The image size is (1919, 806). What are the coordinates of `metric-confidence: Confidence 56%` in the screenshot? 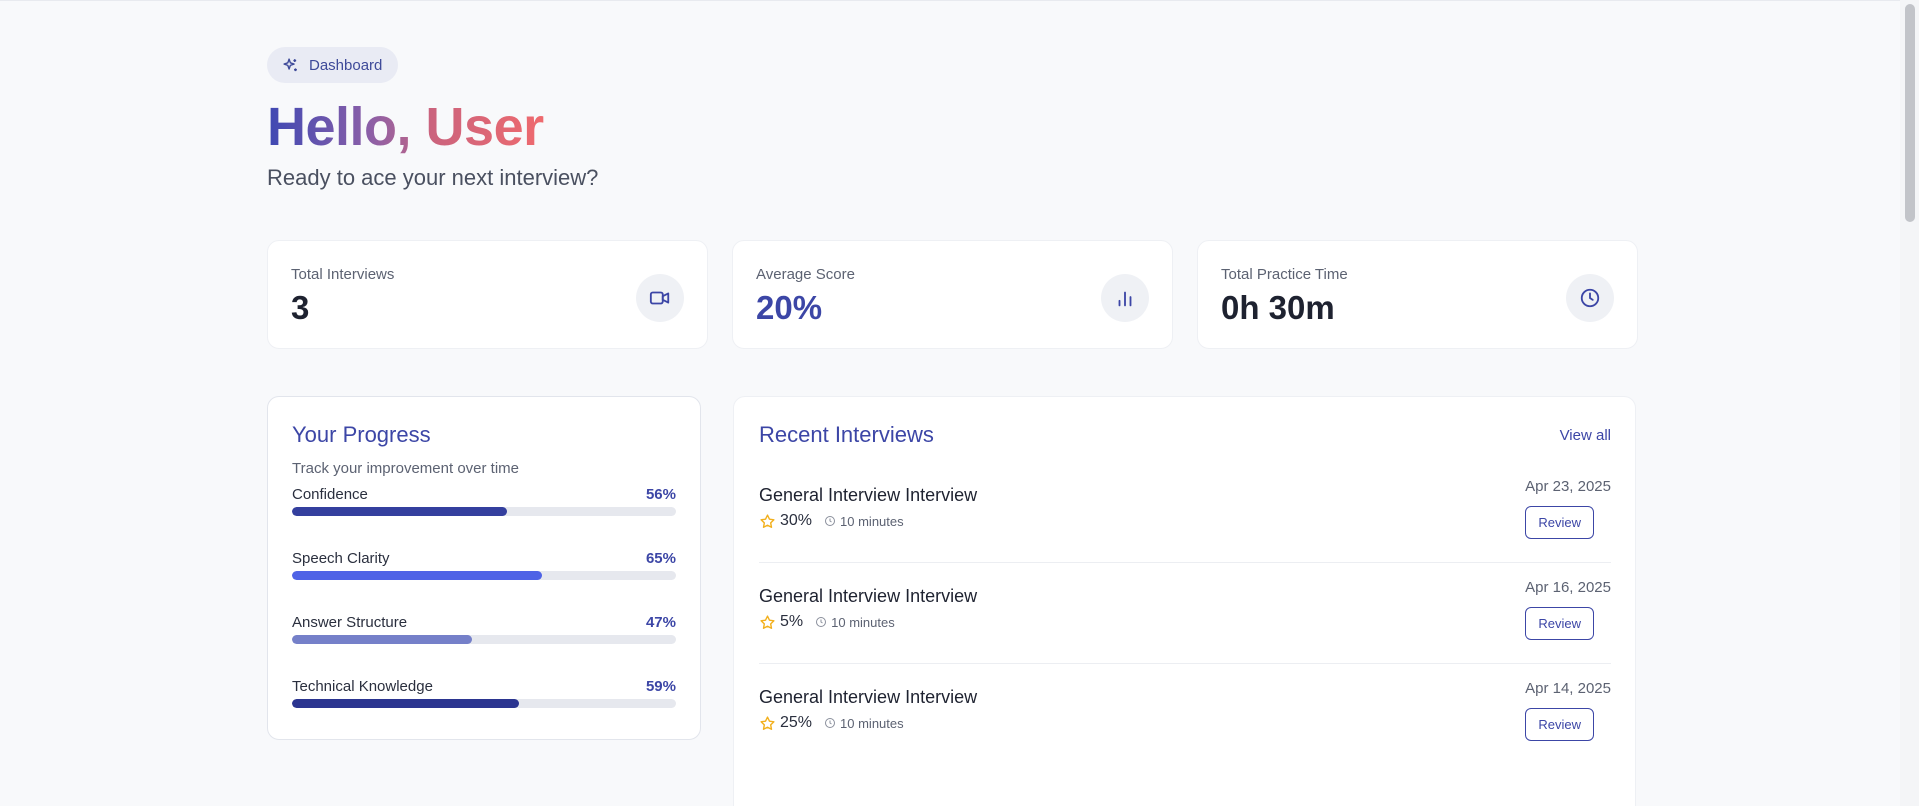 It's located at (484, 501).